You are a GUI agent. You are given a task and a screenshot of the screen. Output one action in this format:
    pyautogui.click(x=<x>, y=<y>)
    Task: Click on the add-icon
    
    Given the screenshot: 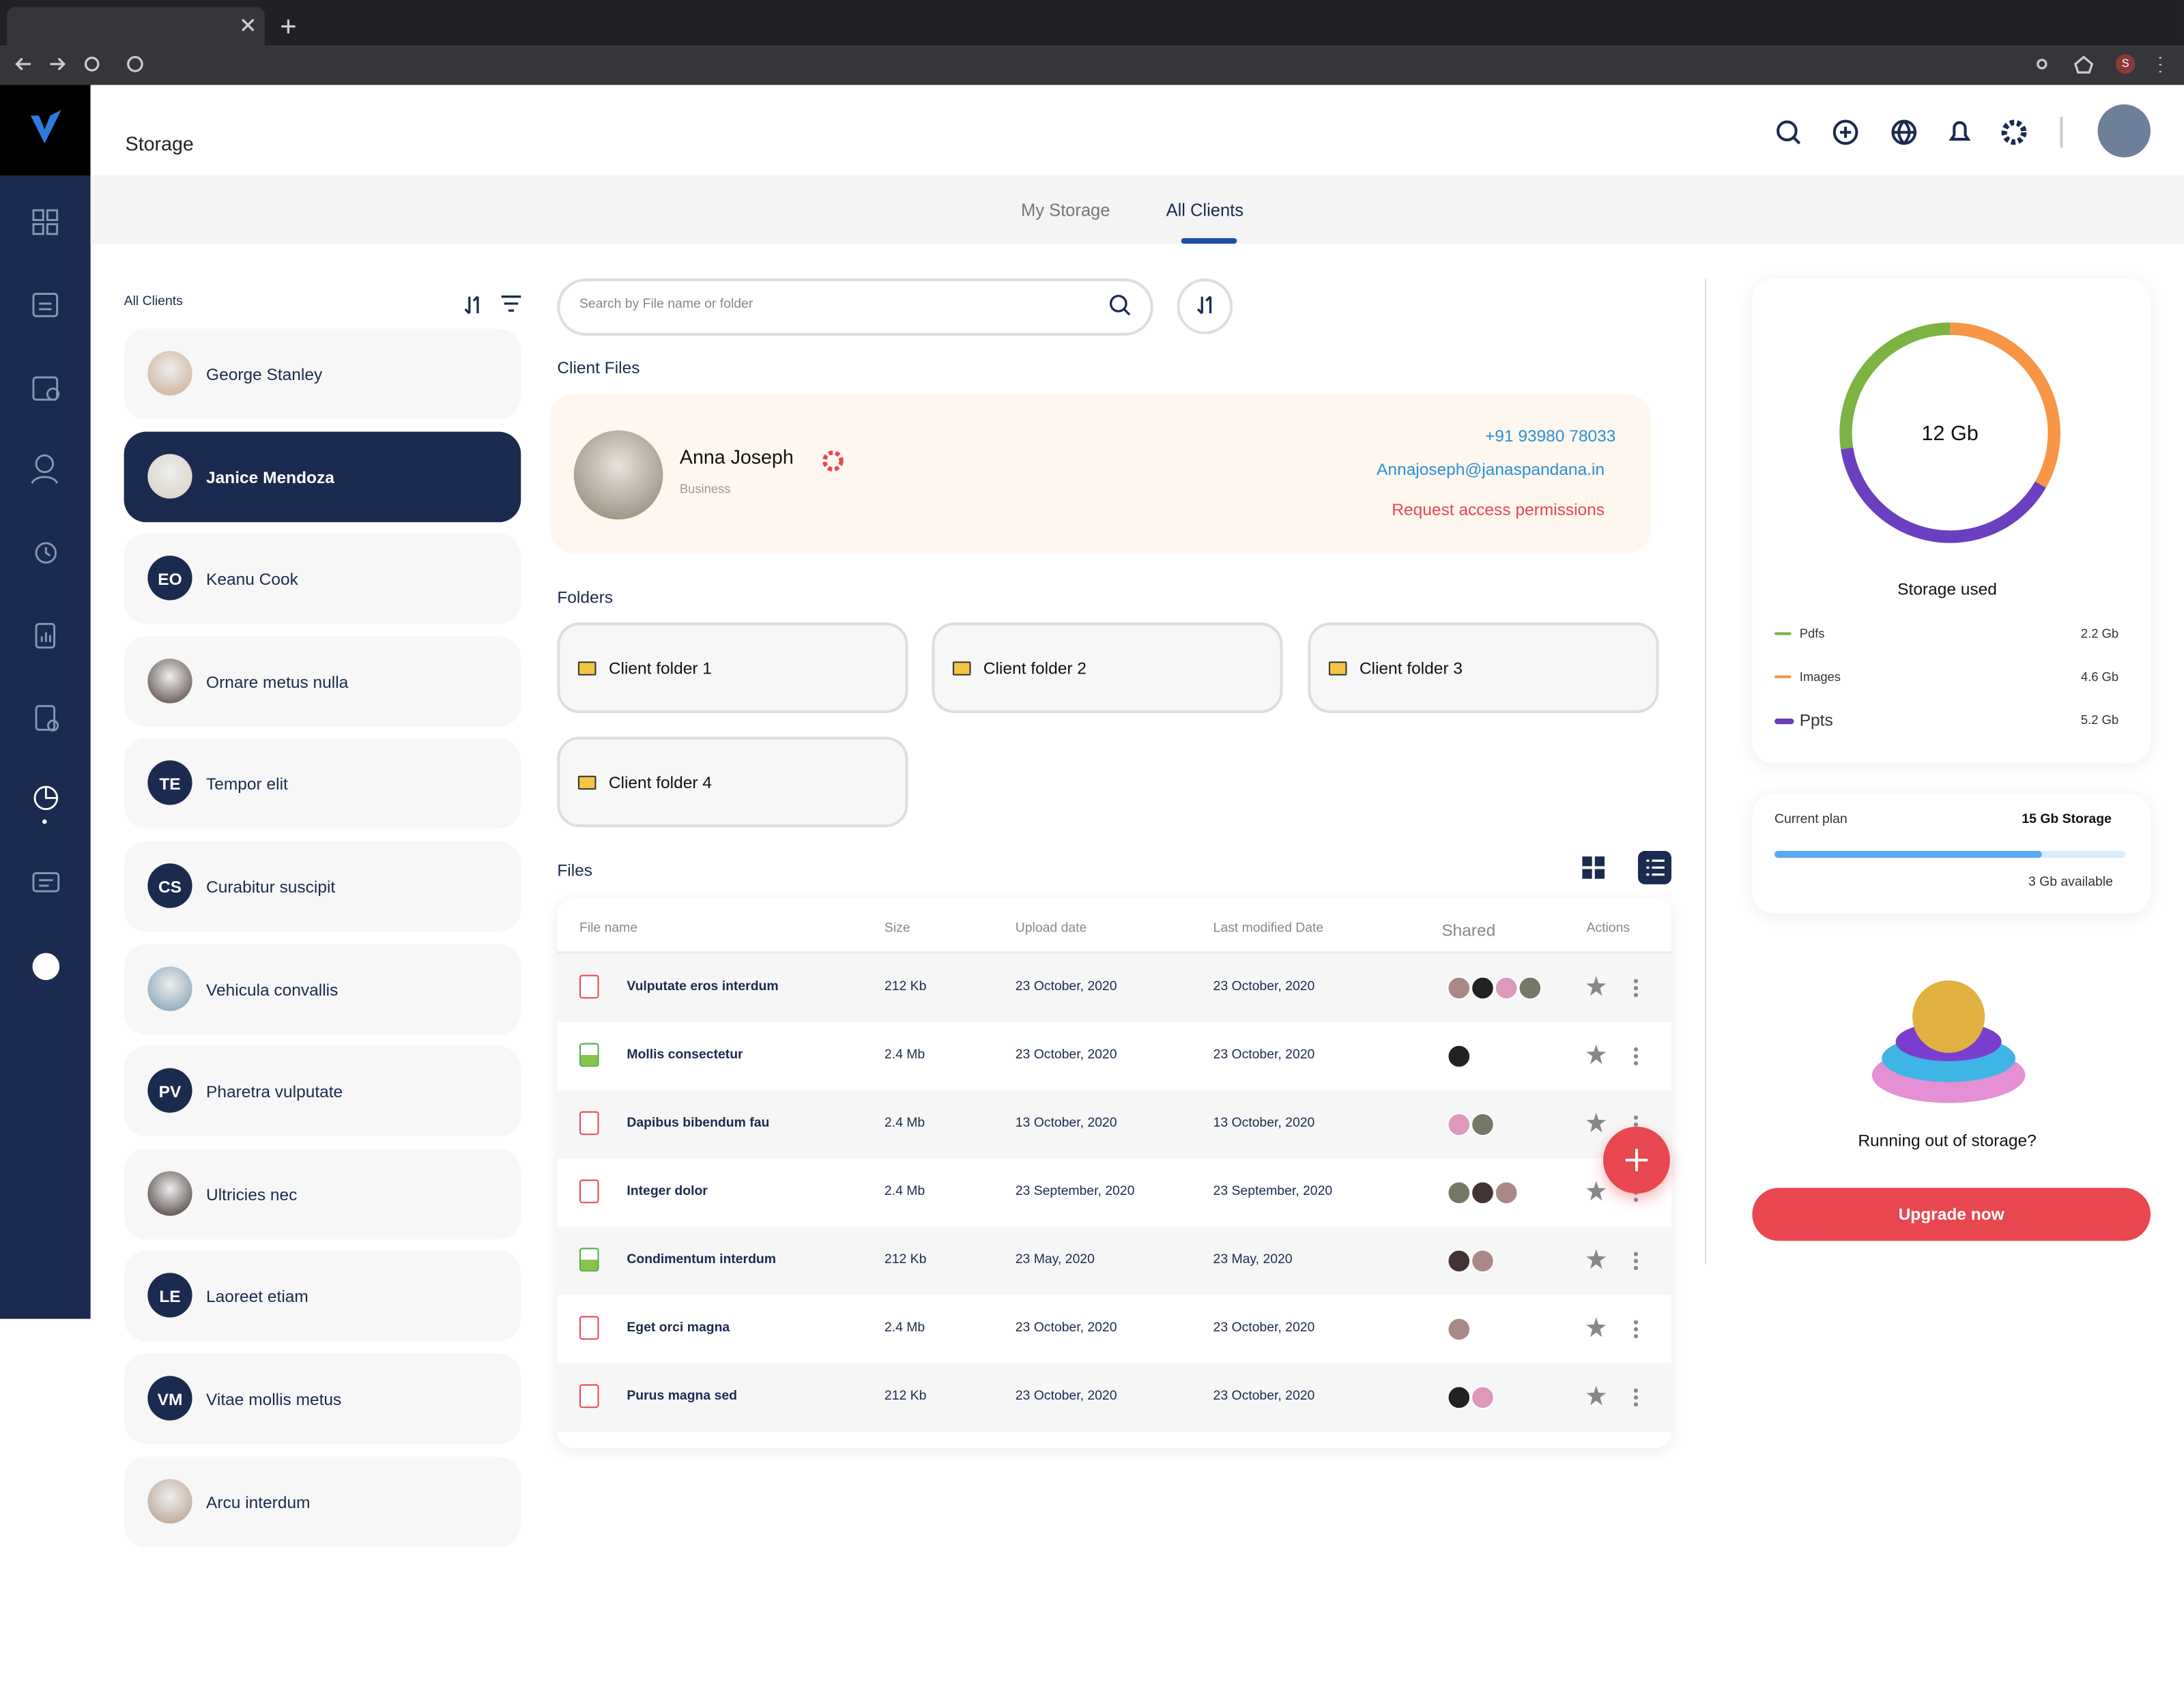 What is the action you would take?
    pyautogui.click(x=1845, y=132)
    